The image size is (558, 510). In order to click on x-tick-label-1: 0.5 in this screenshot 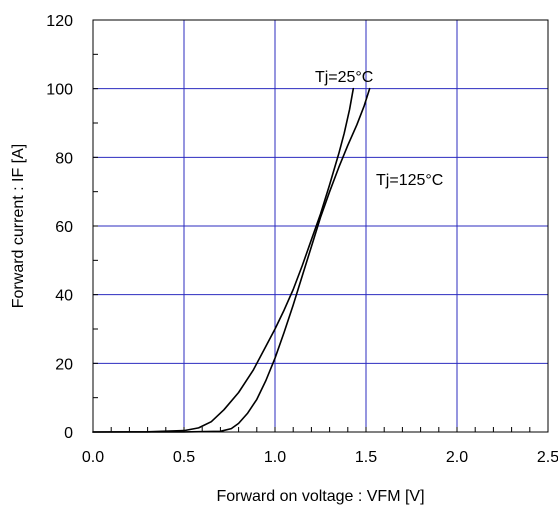, I will do `click(184, 457)`.